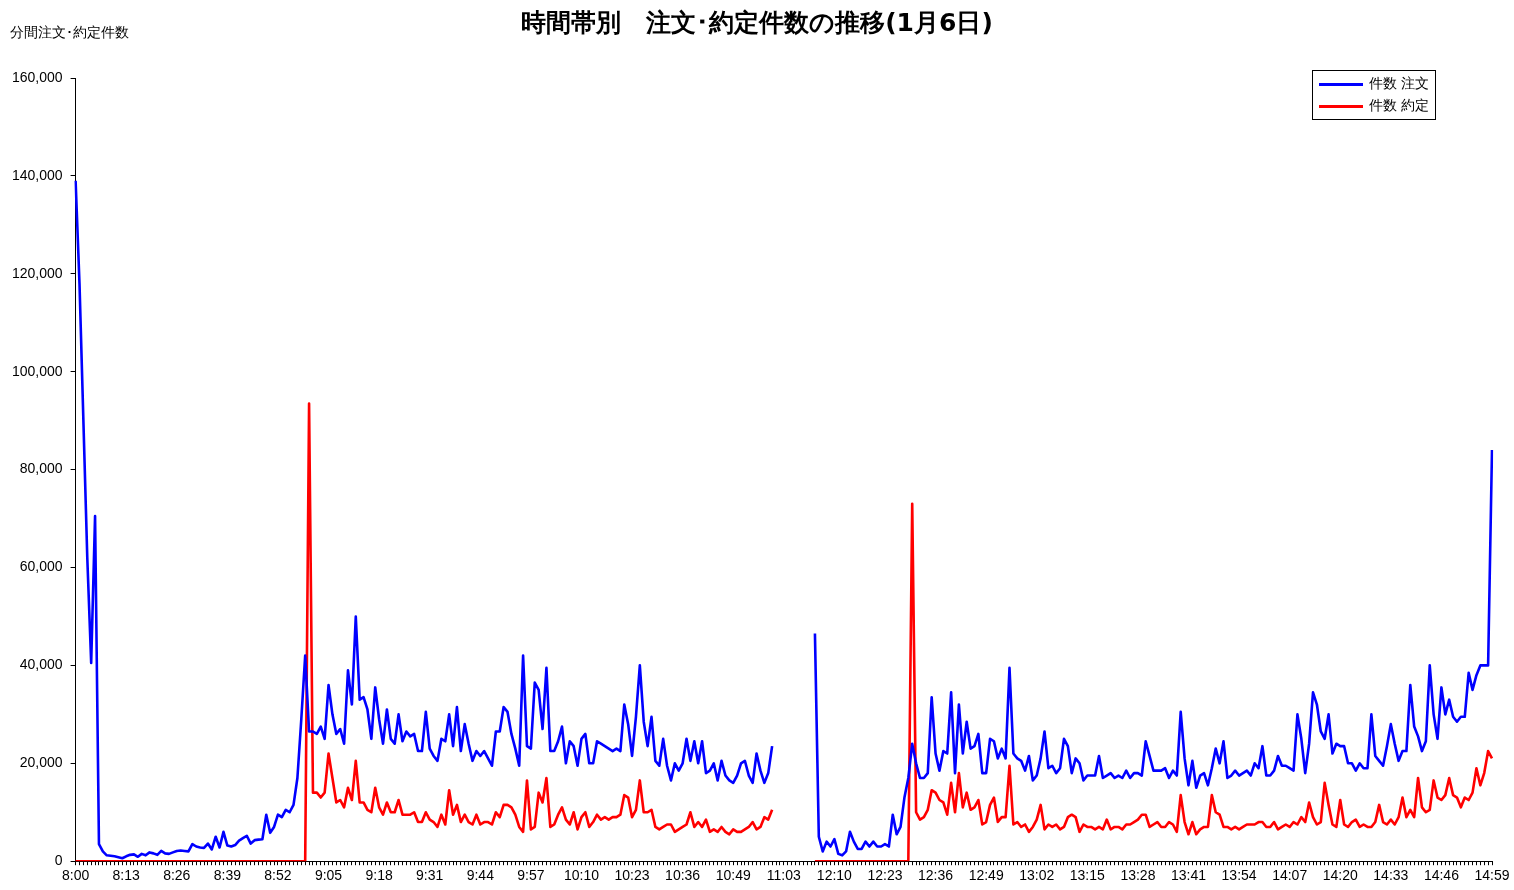 This screenshot has height=890, width=1514. What do you see at coordinates (58, 860) in the screenshot?
I see `y-tick-label: 0` at bounding box center [58, 860].